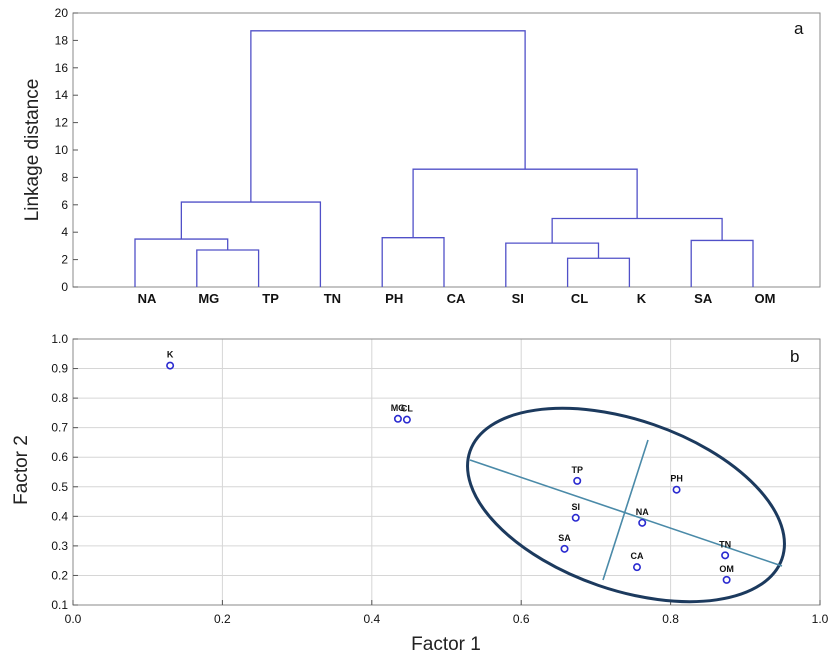  Describe the element at coordinates (147, 298) in the screenshot. I see `leaf-label-na: NA` at that location.